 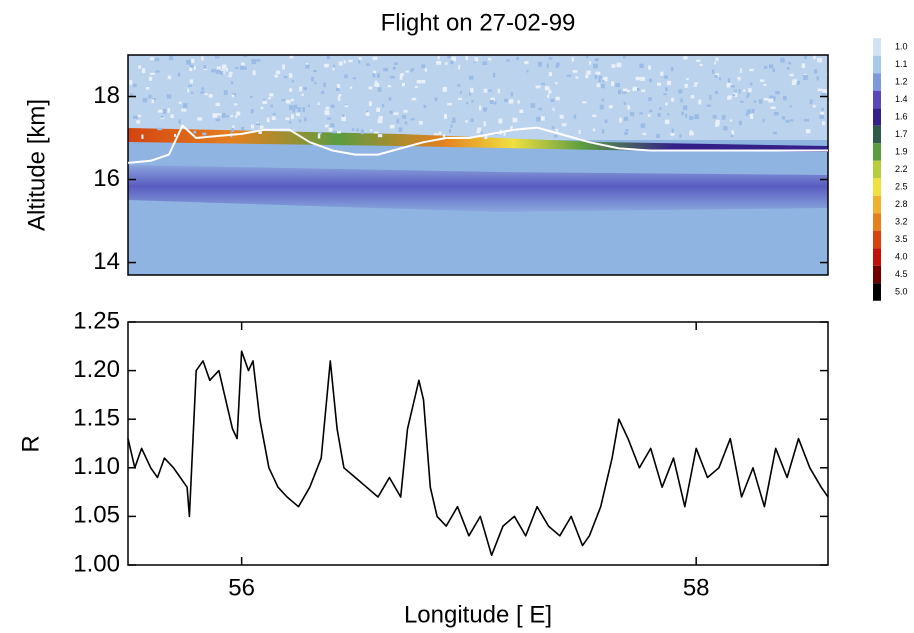 What do you see at coordinates (901, 274) in the screenshot?
I see `colorbar-label: 4.5` at bounding box center [901, 274].